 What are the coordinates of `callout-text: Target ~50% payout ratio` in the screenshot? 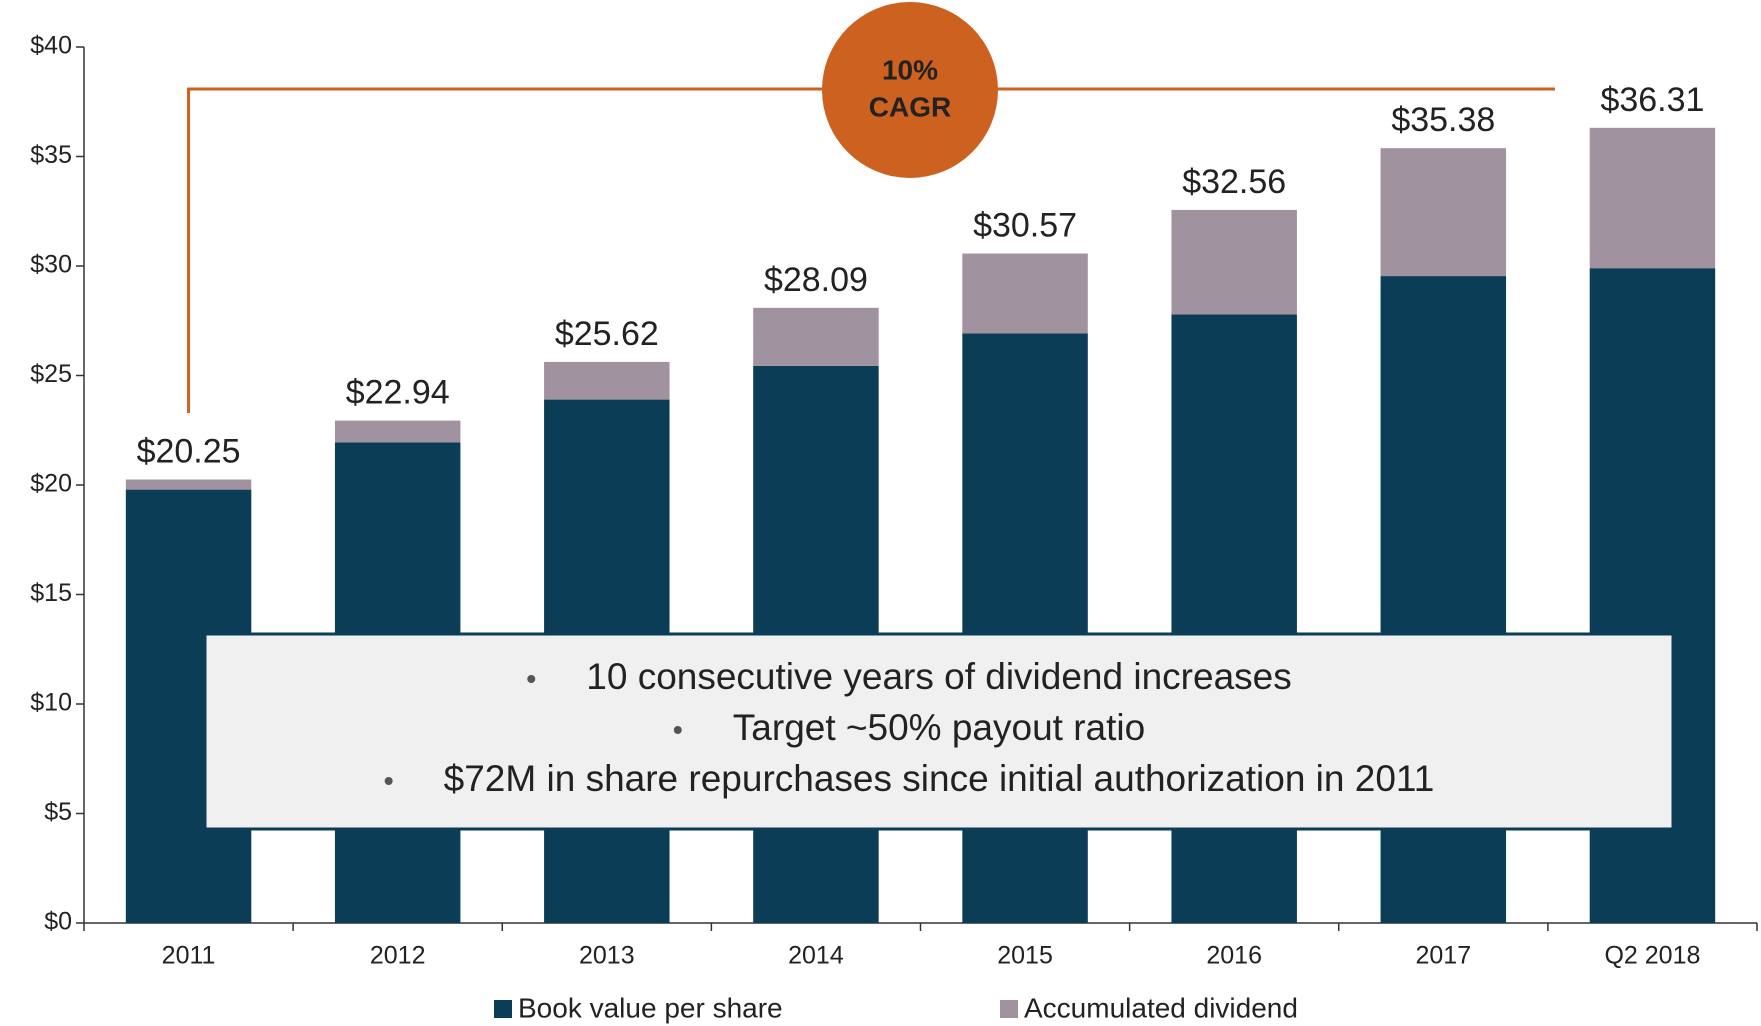 It's located at (939, 727).